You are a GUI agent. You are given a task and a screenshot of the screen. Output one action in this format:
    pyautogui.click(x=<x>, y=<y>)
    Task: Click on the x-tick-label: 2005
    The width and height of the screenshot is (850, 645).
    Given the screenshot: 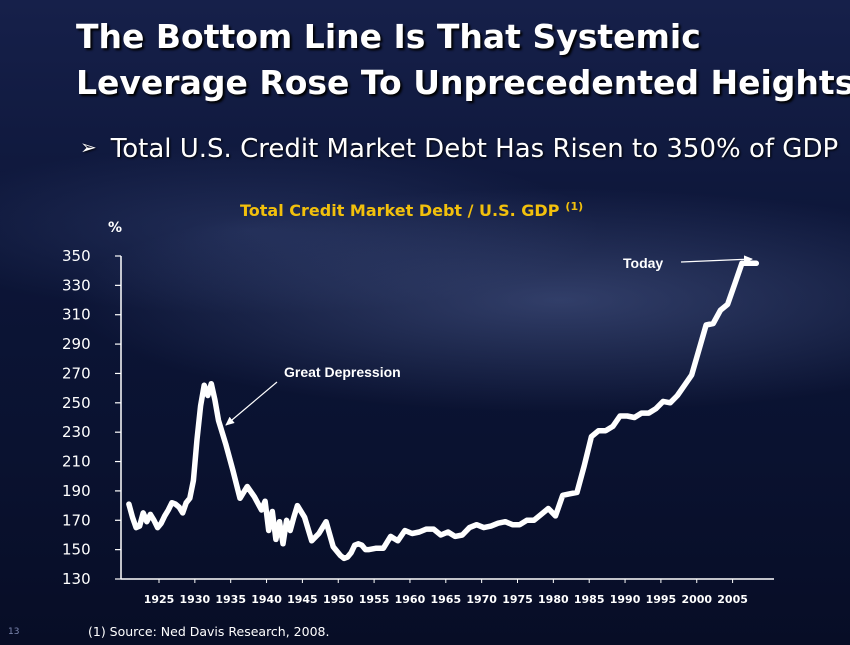 What is the action you would take?
    pyautogui.click(x=732, y=599)
    